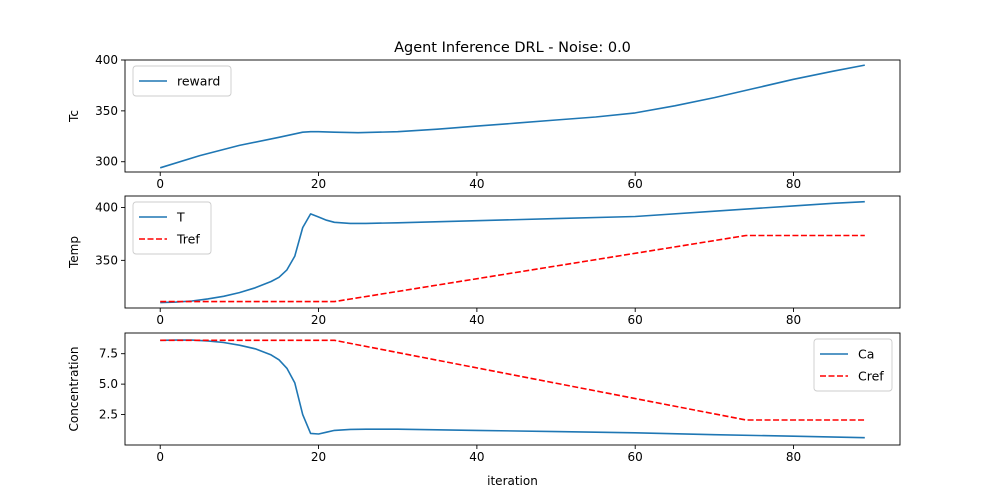  Describe the element at coordinates (74, 116) in the screenshot. I see `y-axis-label: Tc` at that location.